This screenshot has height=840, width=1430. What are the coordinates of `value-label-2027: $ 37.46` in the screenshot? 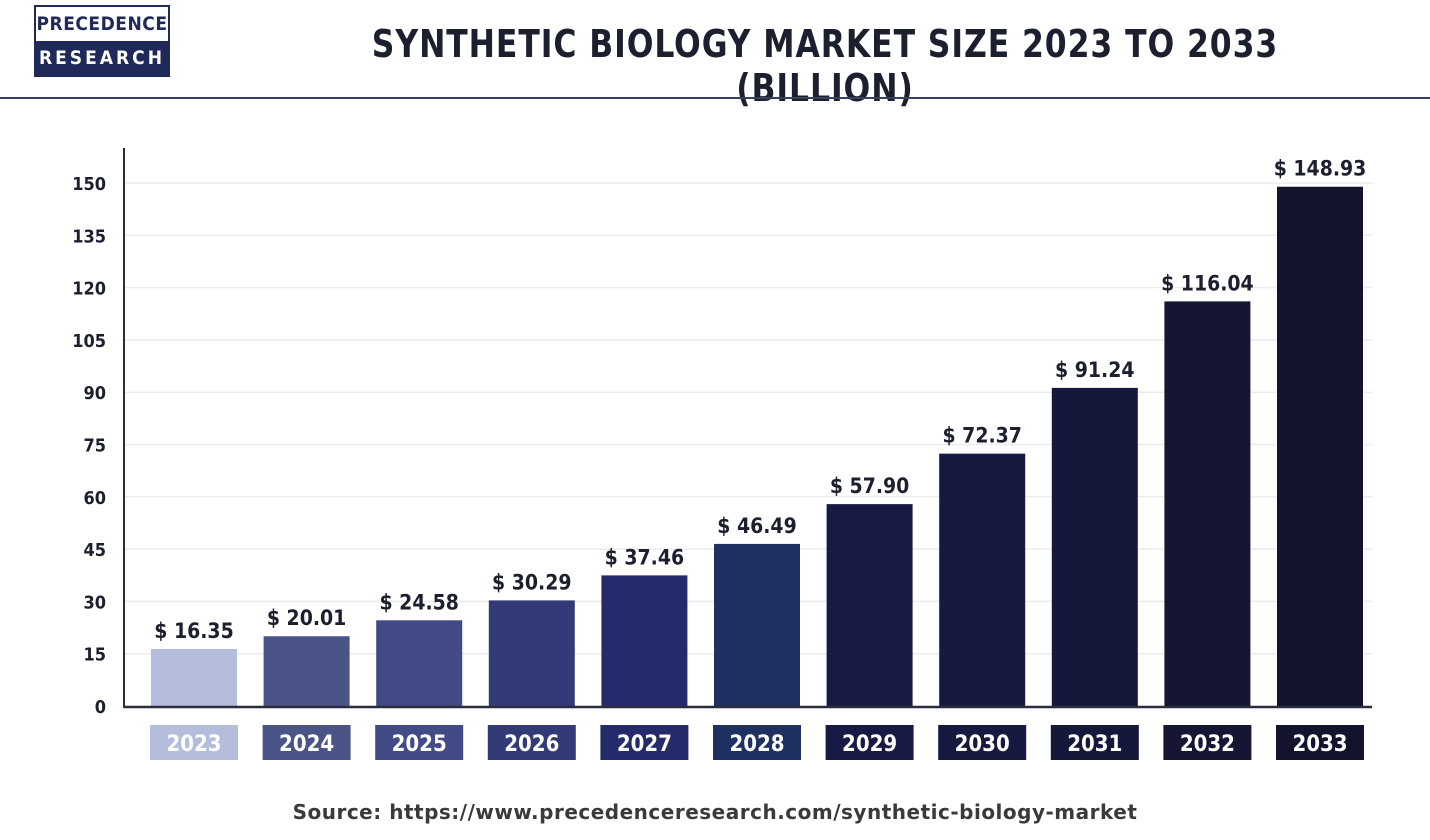 It's located at (644, 557).